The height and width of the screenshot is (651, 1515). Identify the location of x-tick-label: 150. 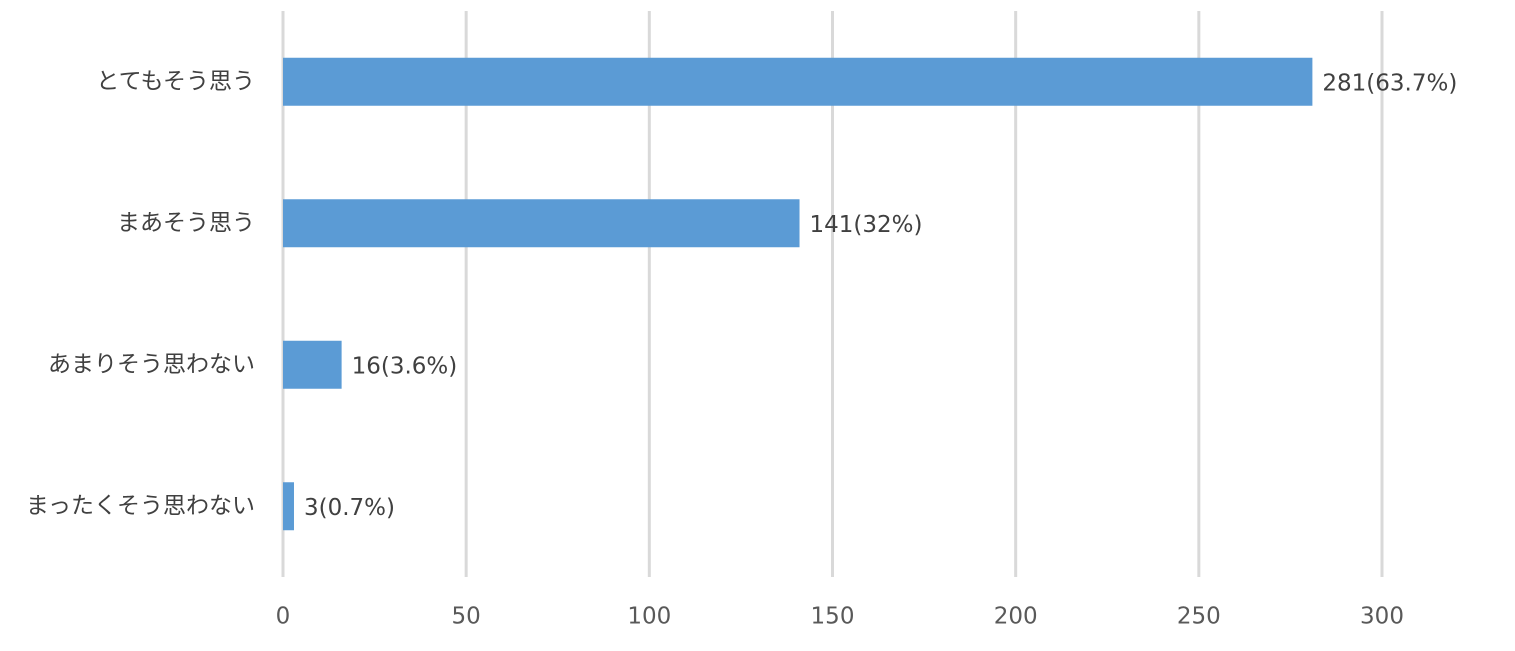
(833, 617).